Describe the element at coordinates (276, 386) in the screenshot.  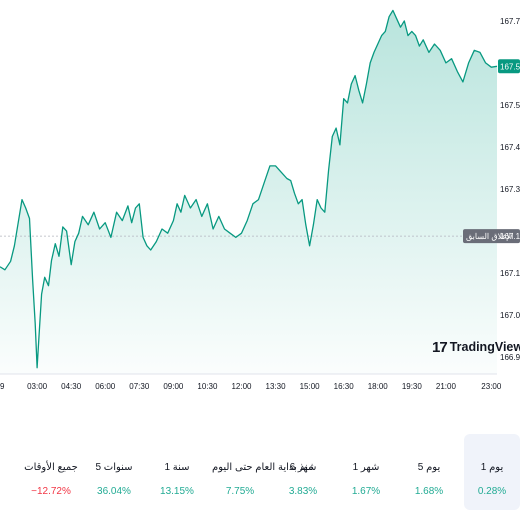
I see `time-tick-label: 13:30` at that location.